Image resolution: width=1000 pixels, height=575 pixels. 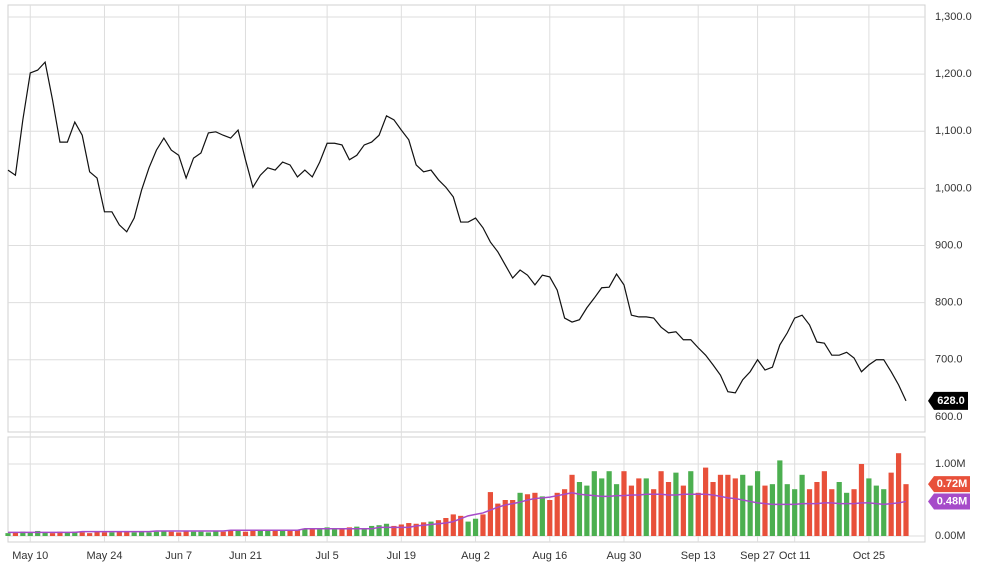 I want to click on y-tick-label: 1.00M, so click(x=950, y=464).